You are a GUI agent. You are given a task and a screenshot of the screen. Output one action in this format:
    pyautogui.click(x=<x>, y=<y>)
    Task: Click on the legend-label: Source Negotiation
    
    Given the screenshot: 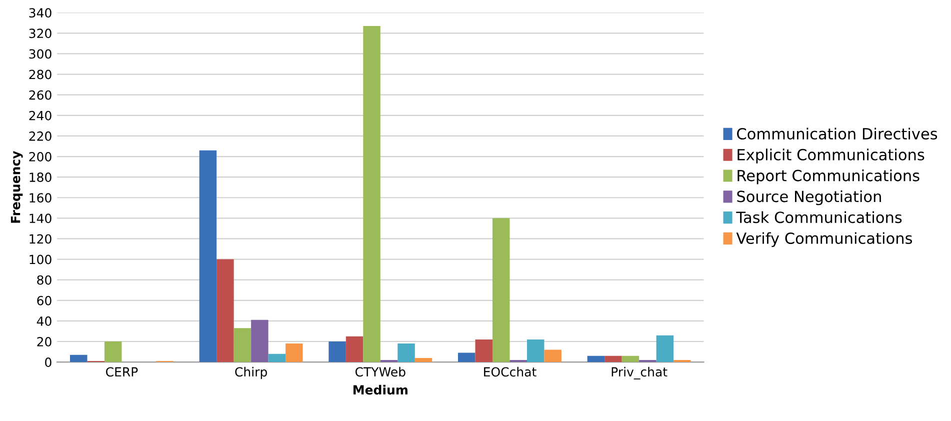 What is the action you would take?
    pyautogui.click(x=809, y=198)
    